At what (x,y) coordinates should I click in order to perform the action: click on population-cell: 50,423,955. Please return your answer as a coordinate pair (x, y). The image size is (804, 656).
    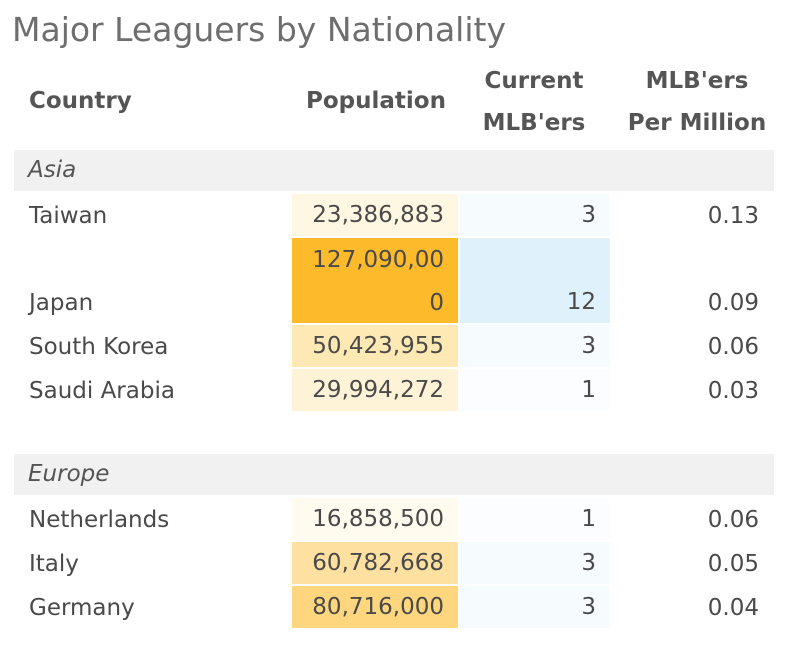
    Looking at the image, I should click on (375, 346).